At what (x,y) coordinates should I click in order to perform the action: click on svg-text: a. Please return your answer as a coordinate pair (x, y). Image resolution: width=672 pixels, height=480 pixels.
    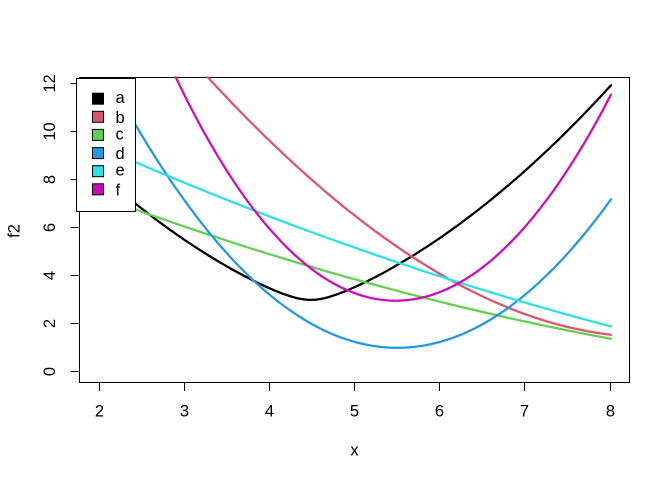
    Looking at the image, I should click on (121, 98).